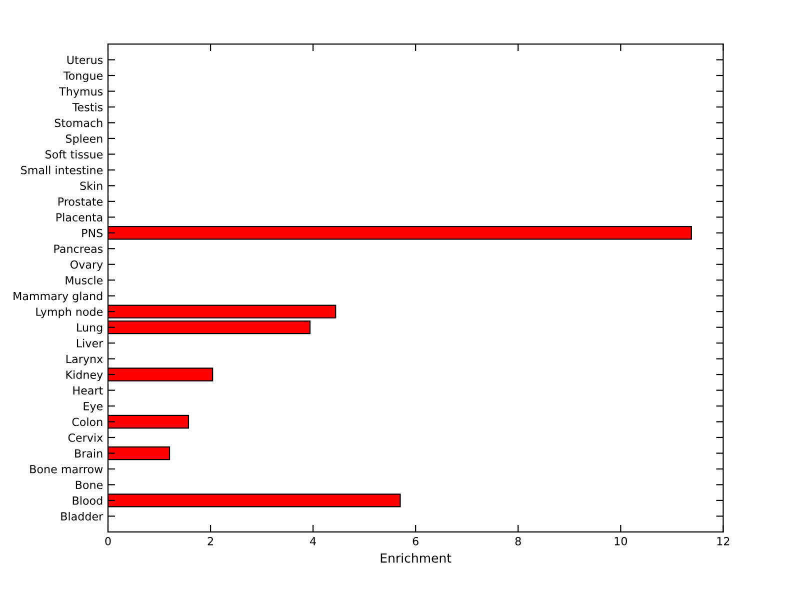 Image resolution: width=800 pixels, height=599 pixels. What do you see at coordinates (58, 297) in the screenshot?
I see `y-tick-label: Mammary gland` at bounding box center [58, 297].